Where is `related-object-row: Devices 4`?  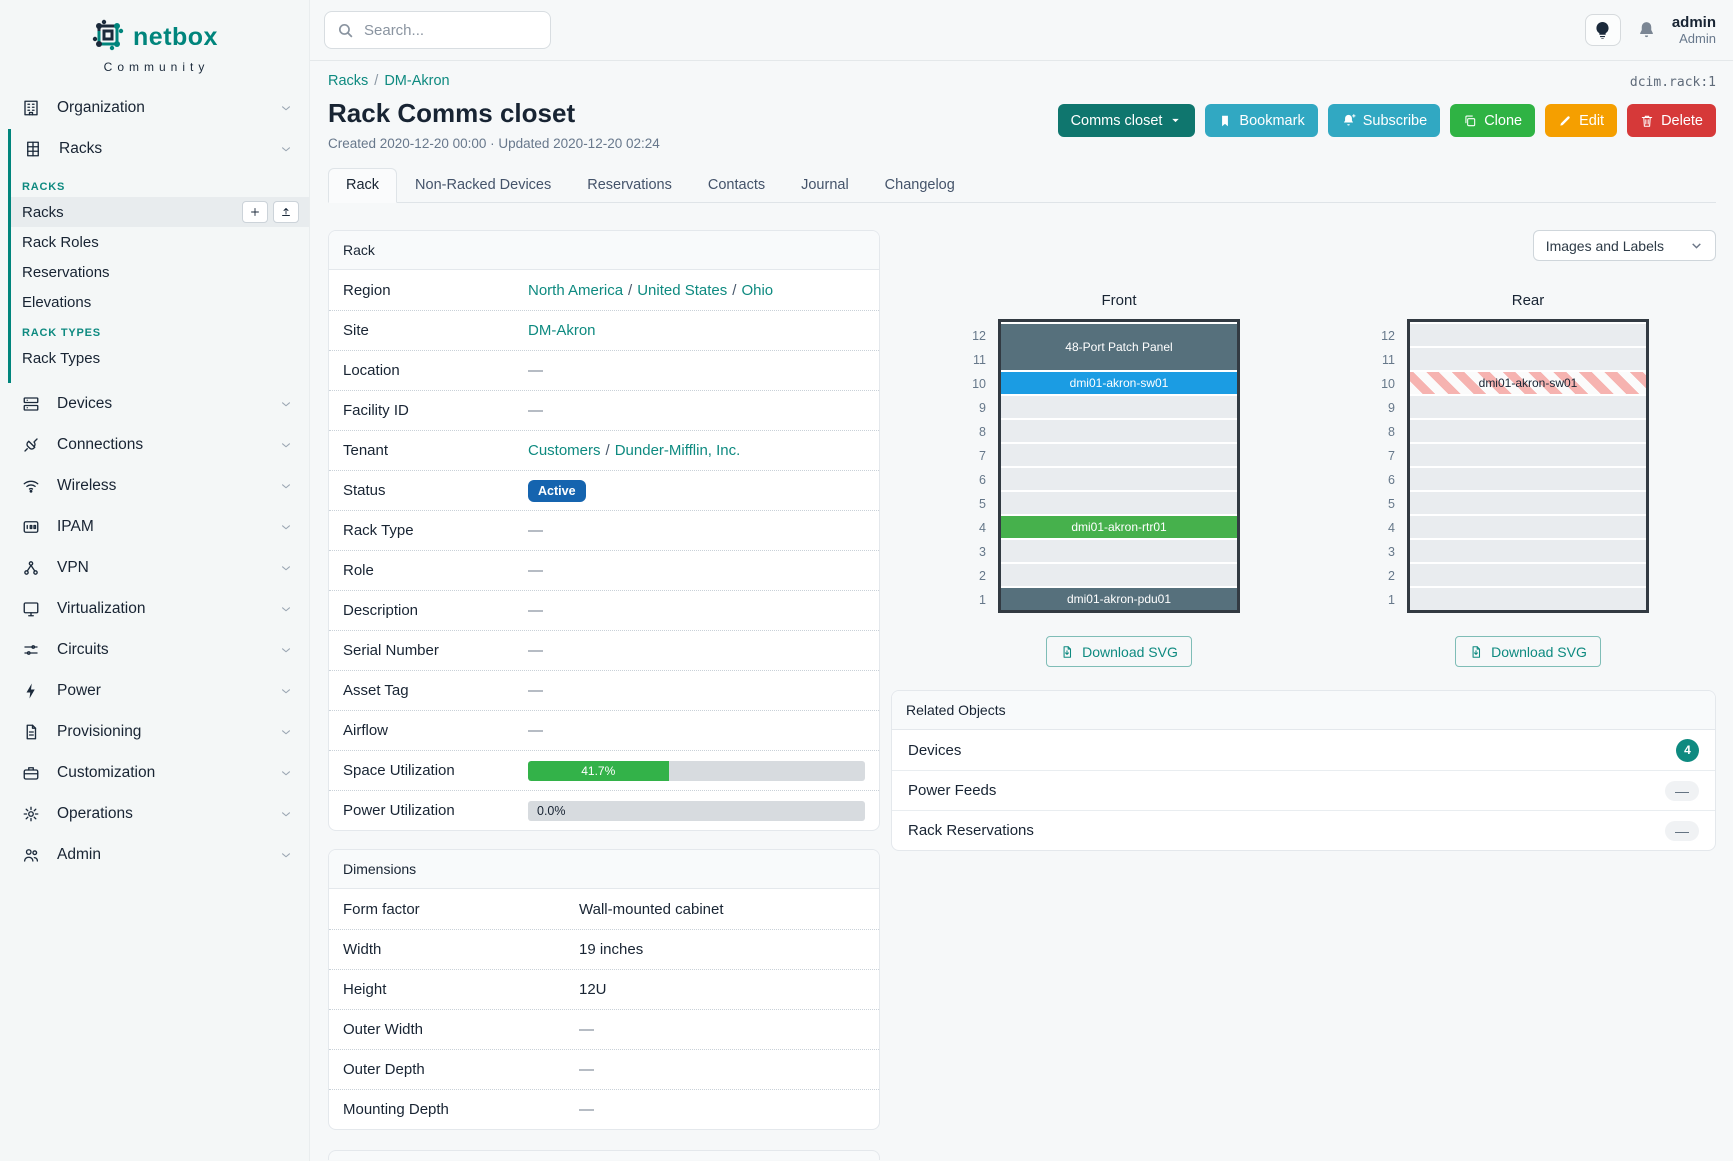
related-object-row: Devices 4 is located at coordinates (1303, 750).